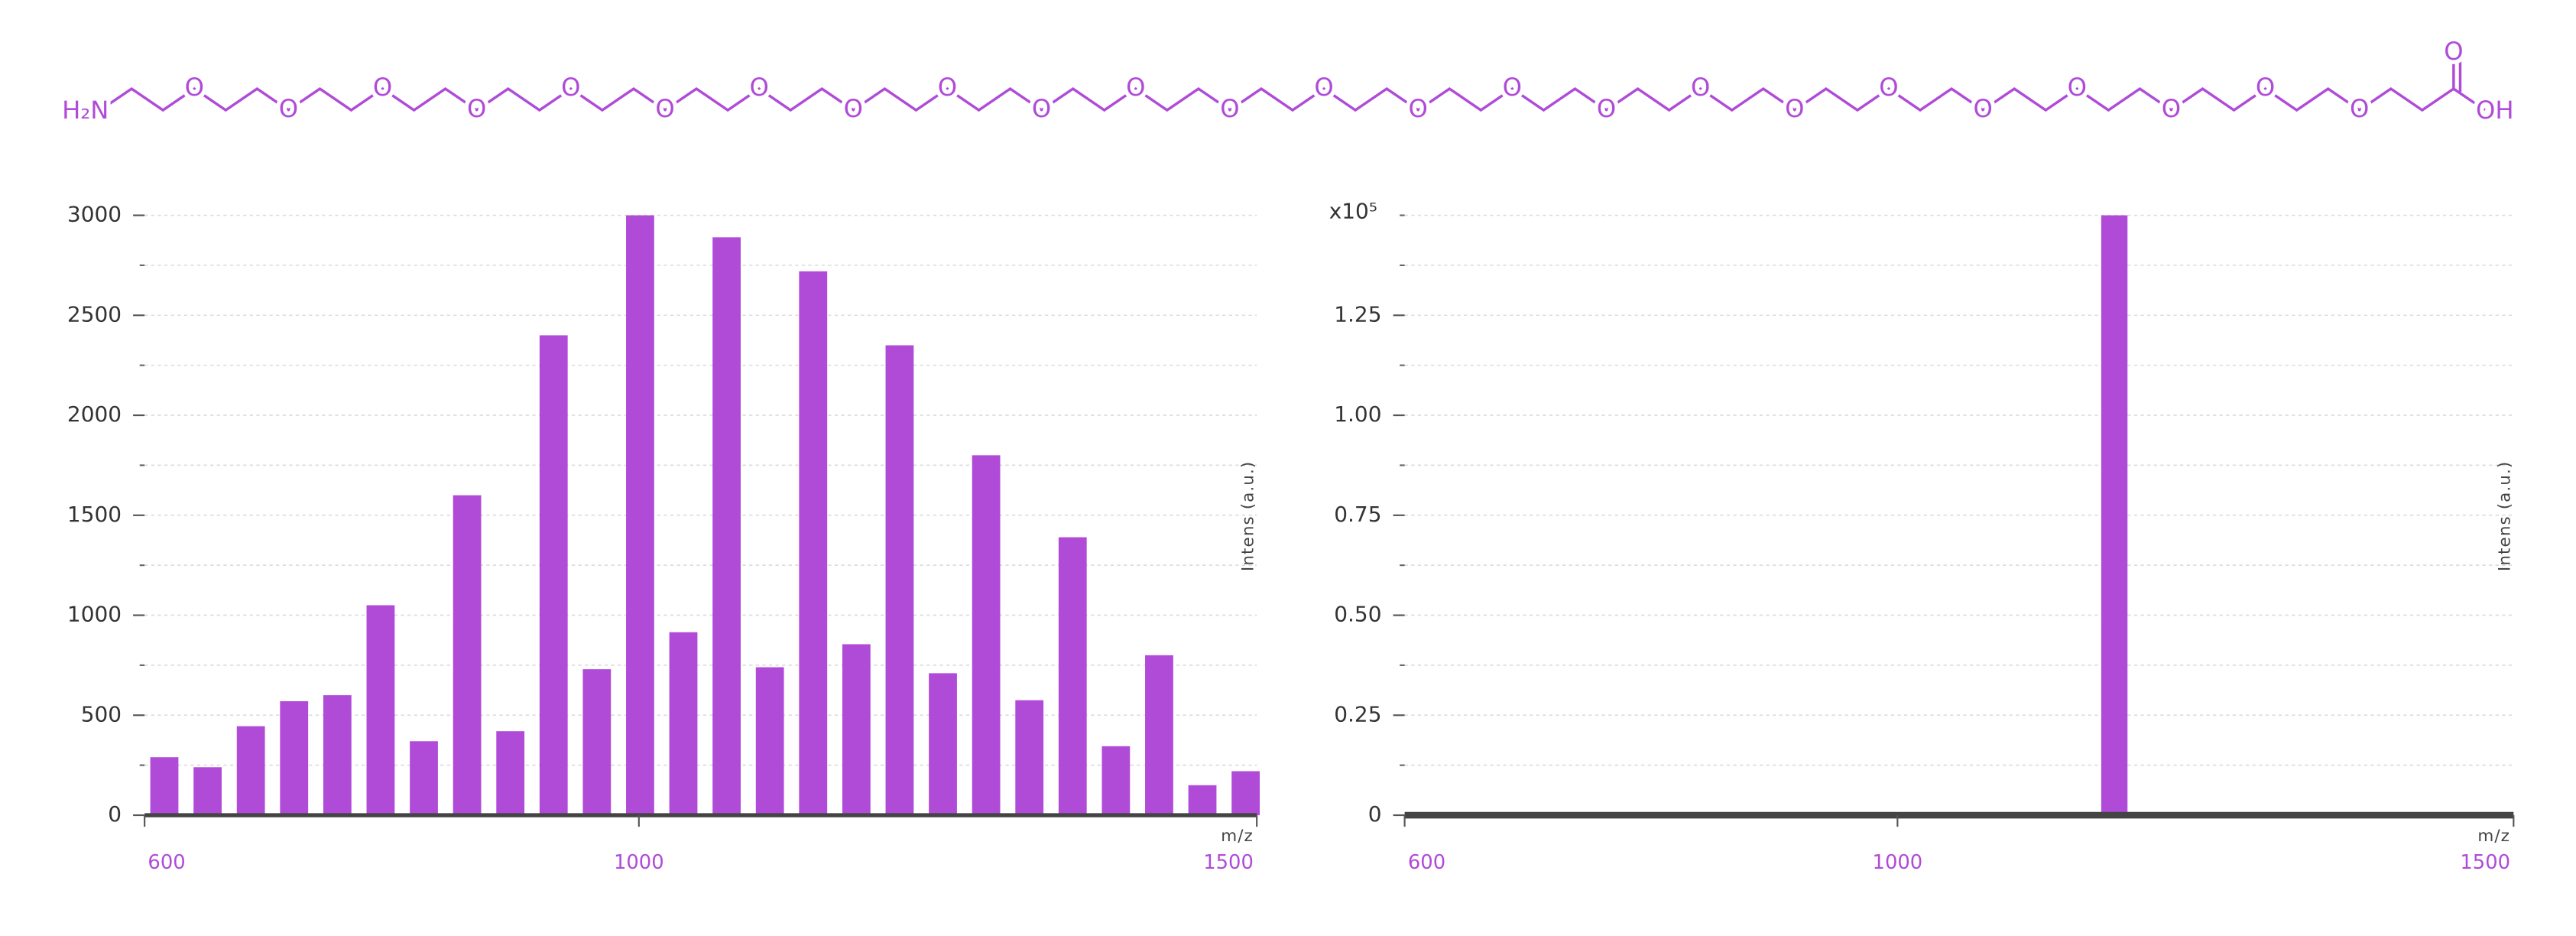 The width and height of the screenshot is (2576, 936). I want to click on y-tick-label: 1500, so click(94, 514).